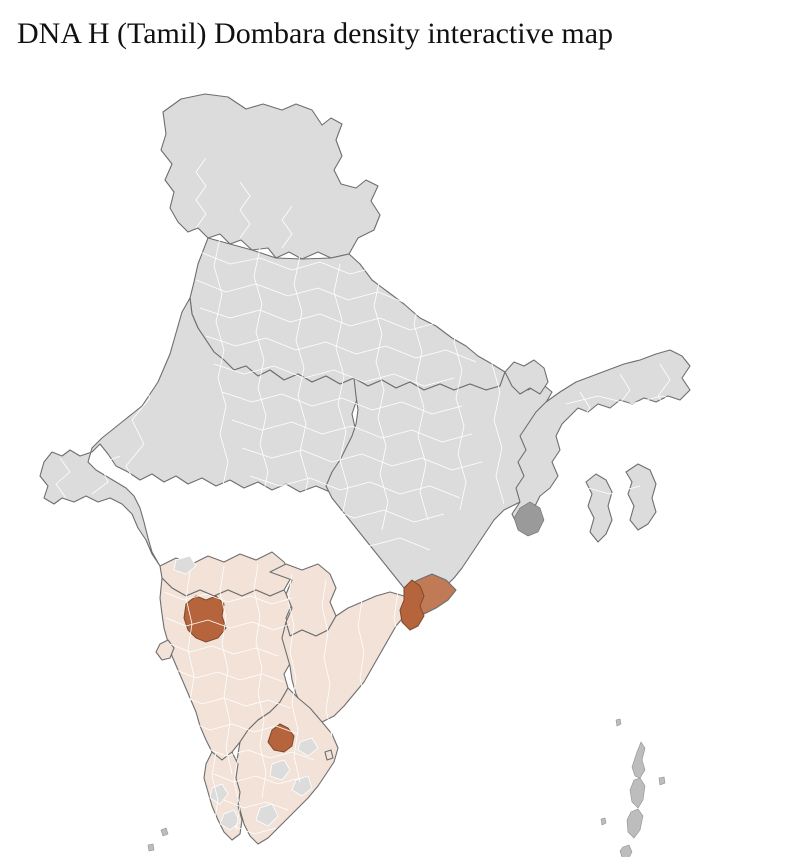 The height and width of the screenshot is (857, 788). What do you see at coordinates (603, 821) in the screenshot?
I see `island-small-west` at bounding box center [603, 821].